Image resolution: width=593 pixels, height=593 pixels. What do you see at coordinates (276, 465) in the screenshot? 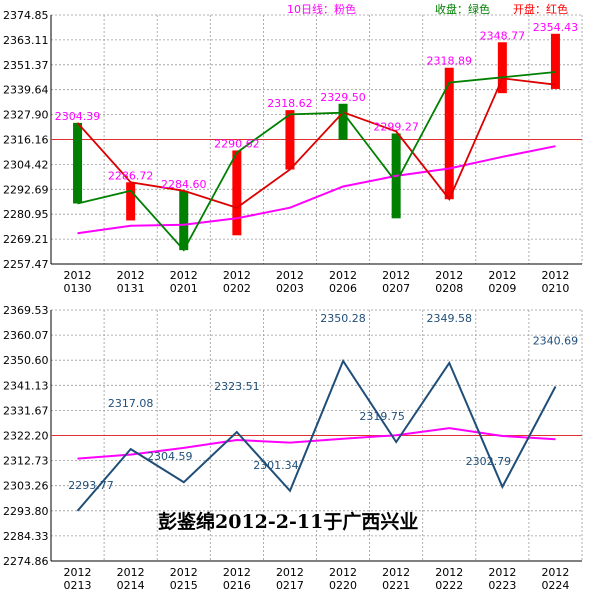
I see `bottom-value-label: 2301.34` at bounding box center [276, 465].